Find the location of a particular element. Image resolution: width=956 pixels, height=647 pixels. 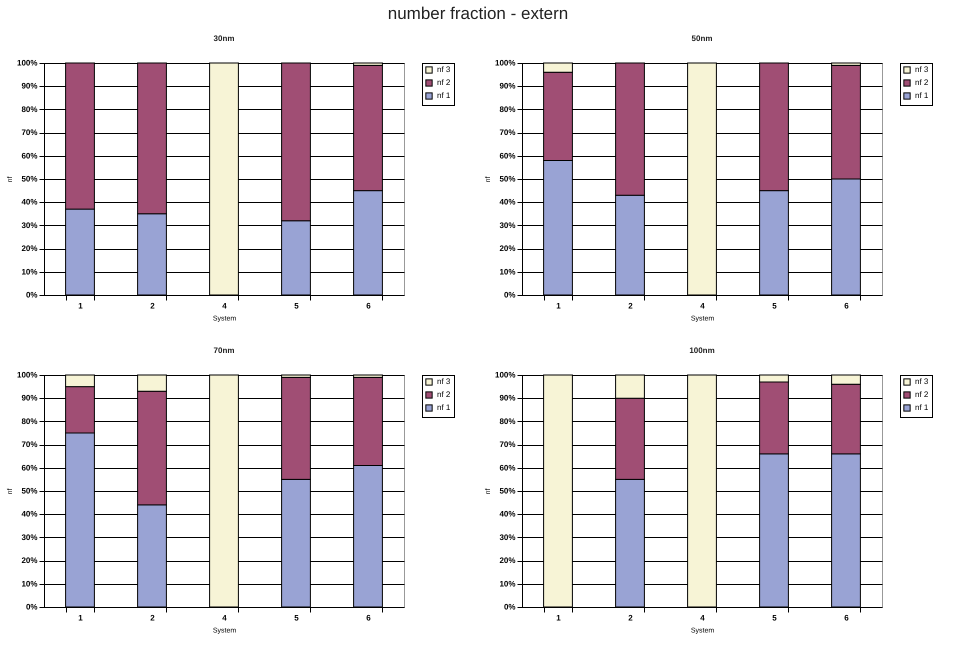

chart-title: 30nm is located at coordinates (224, 38).